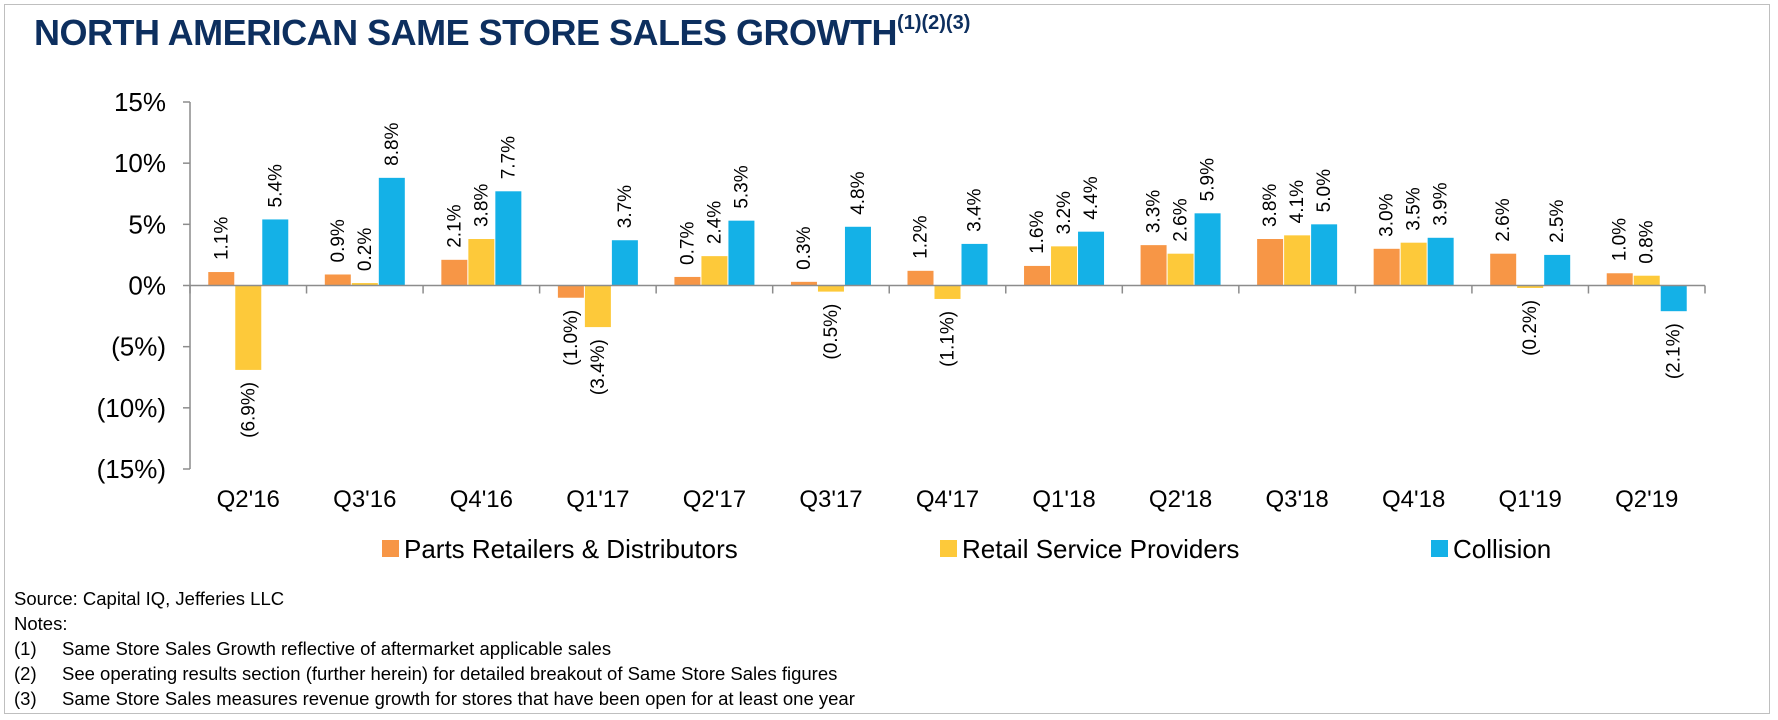 This screenshot has height=720, width=1778. Describe the element at coordinates (25, 648) in the screenshot. I see `note-number: (1)` at that location.